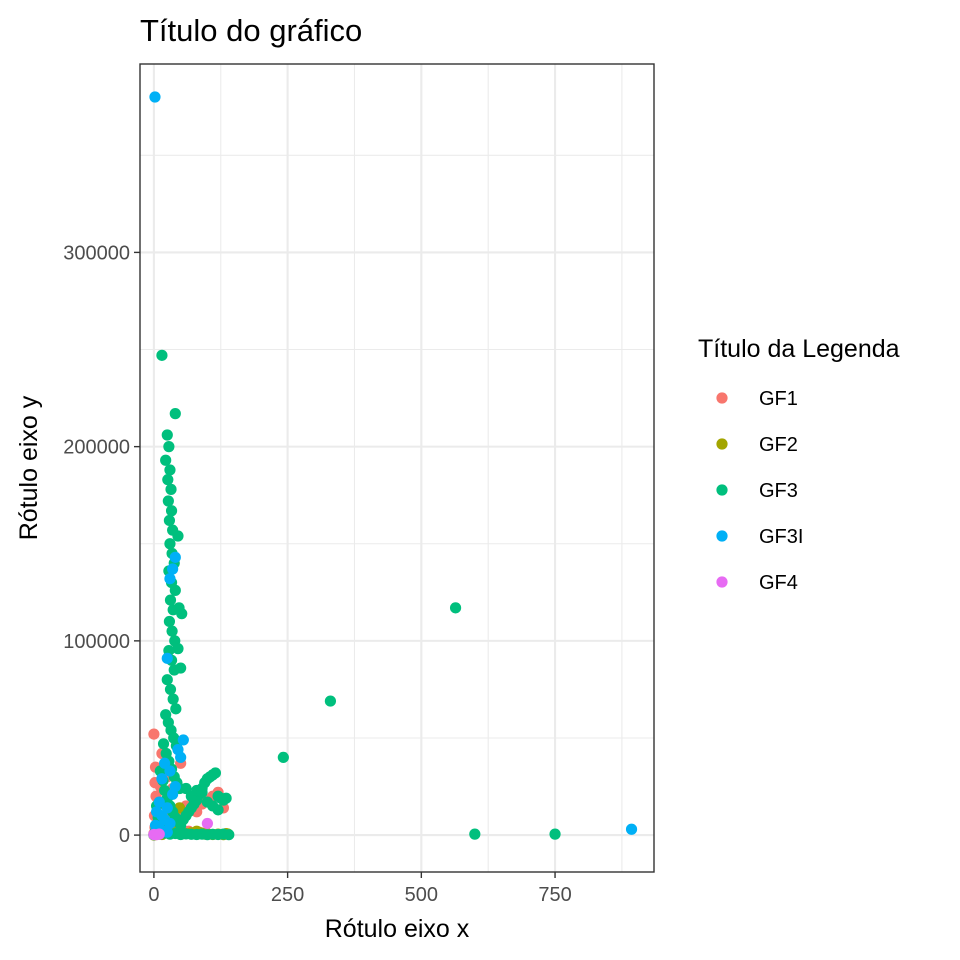  What do you see at coordinates (722, 398) in the screenshot?
I see `legend-key-gf1` at bounding box center [722, 398].